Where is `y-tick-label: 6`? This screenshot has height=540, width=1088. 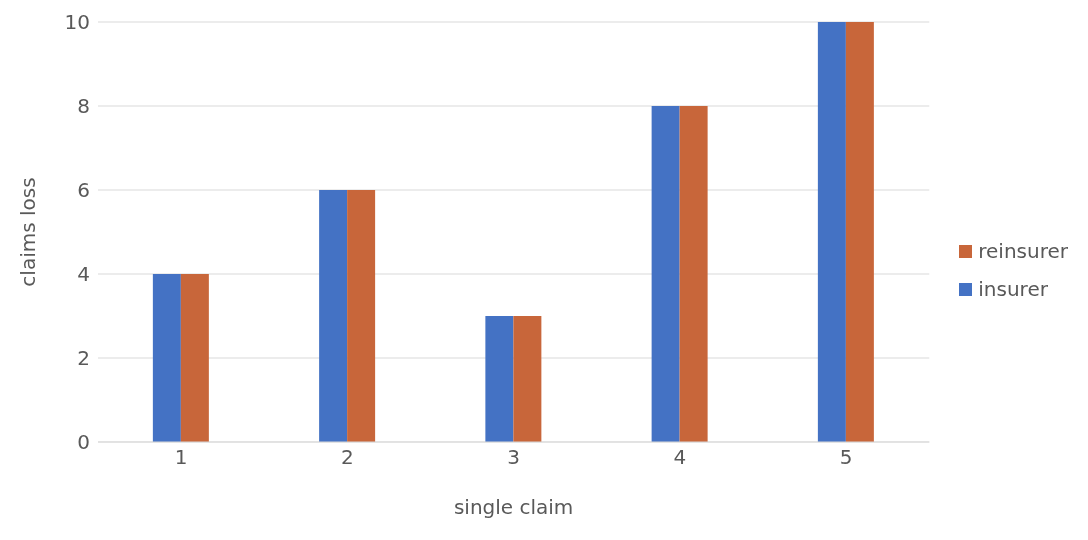 y-tick-label: 6 is located at coordinates (83, 190).